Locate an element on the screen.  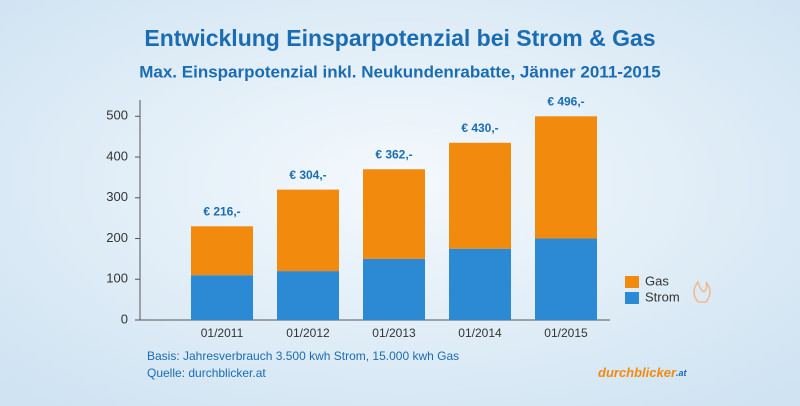
flame-icon is located at coordinates (702, 291).